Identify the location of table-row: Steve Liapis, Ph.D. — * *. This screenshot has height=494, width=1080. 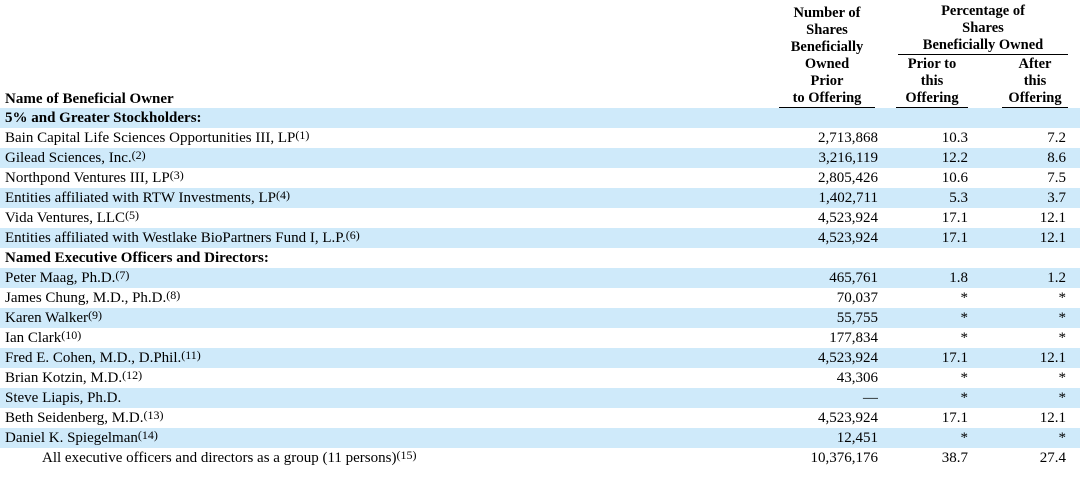
(540, 398).